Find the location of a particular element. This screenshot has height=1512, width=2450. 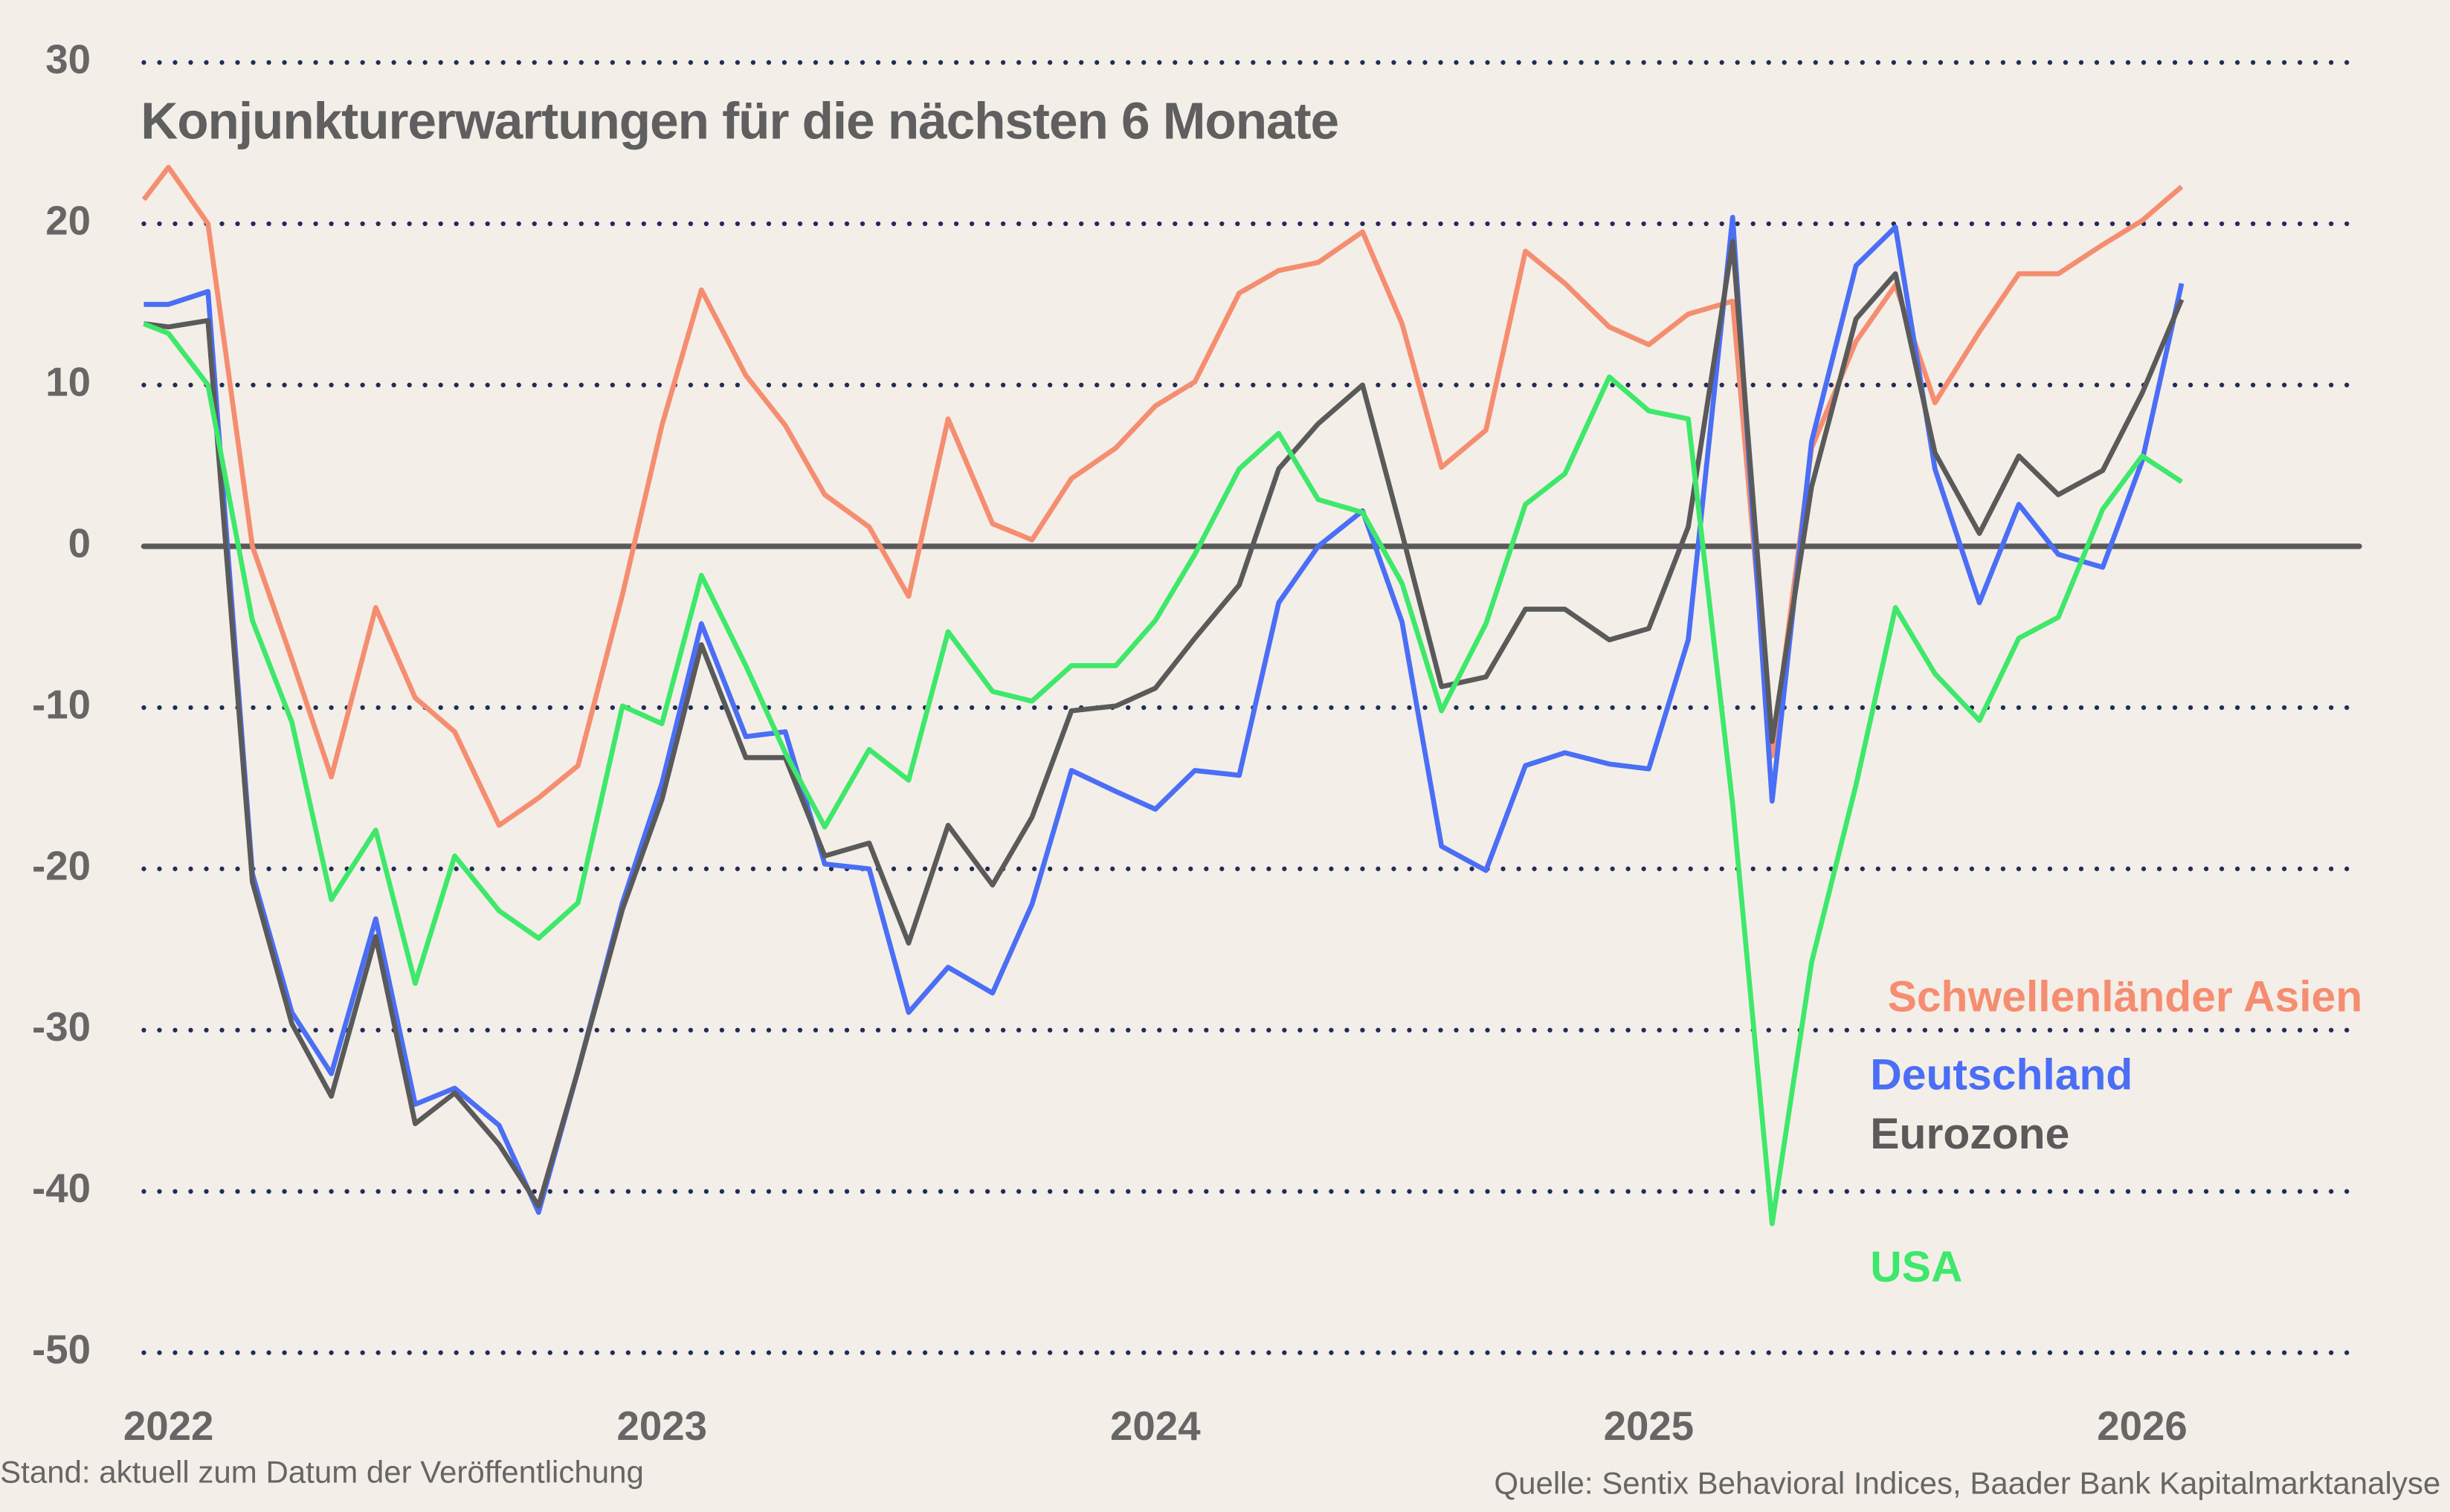

x-tick-label: 2023 is located at coordinates (661, 1426).